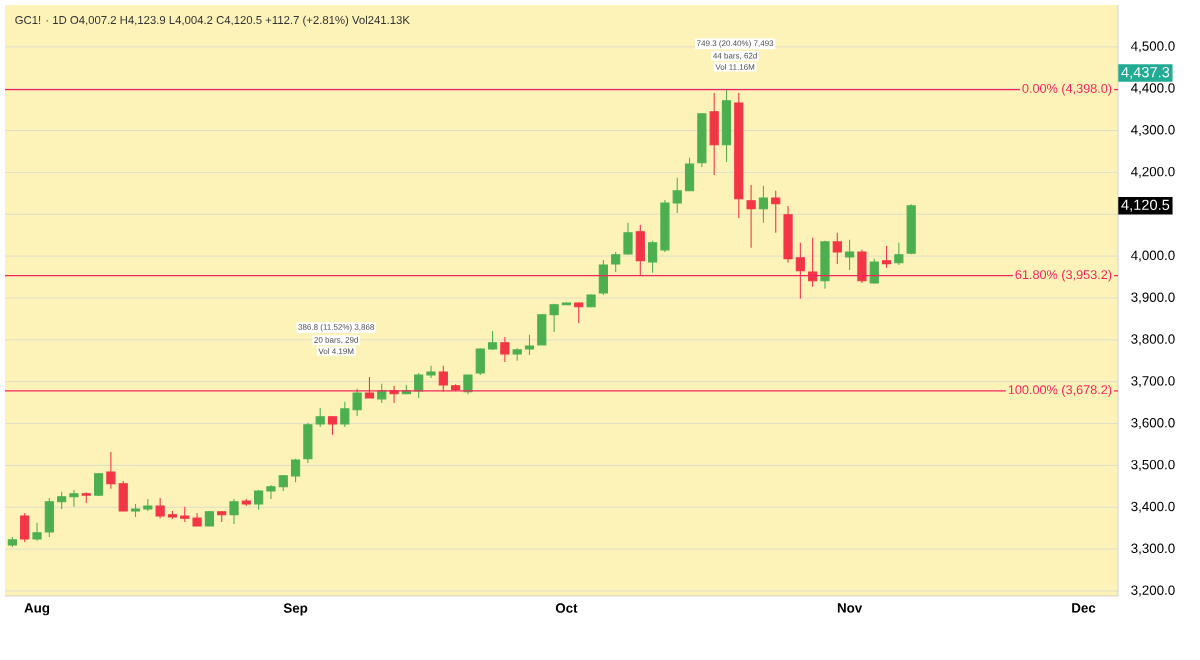 This screenshot has width=1200, height=660. What do you see at coordinates (1067, 89) in the screenshot?
I see `ref-line-label: 0.00% (4,398.0)` at bounding box center [1067, 89].